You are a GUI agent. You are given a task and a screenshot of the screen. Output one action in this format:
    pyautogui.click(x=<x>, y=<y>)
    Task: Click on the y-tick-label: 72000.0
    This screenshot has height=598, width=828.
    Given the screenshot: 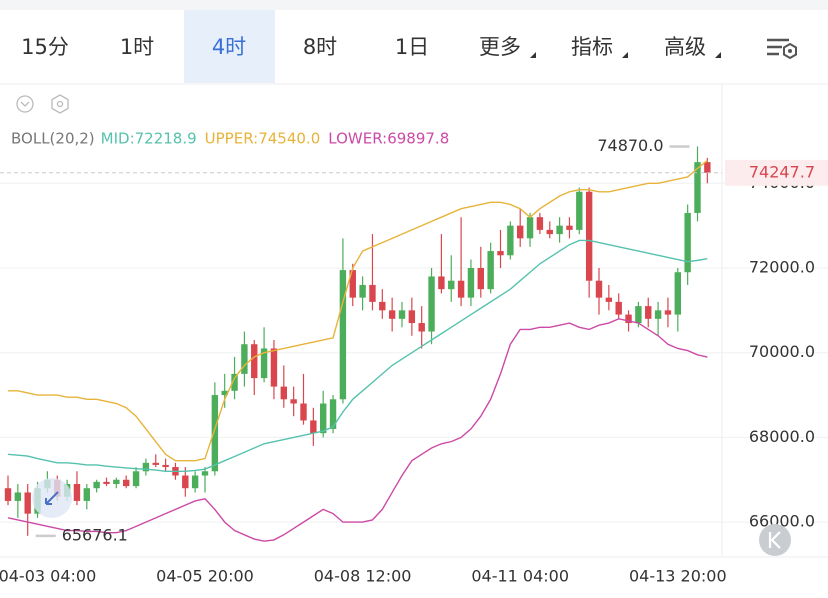 What is the action you would take?
    pyautogui.click(x=782, y=266)
    